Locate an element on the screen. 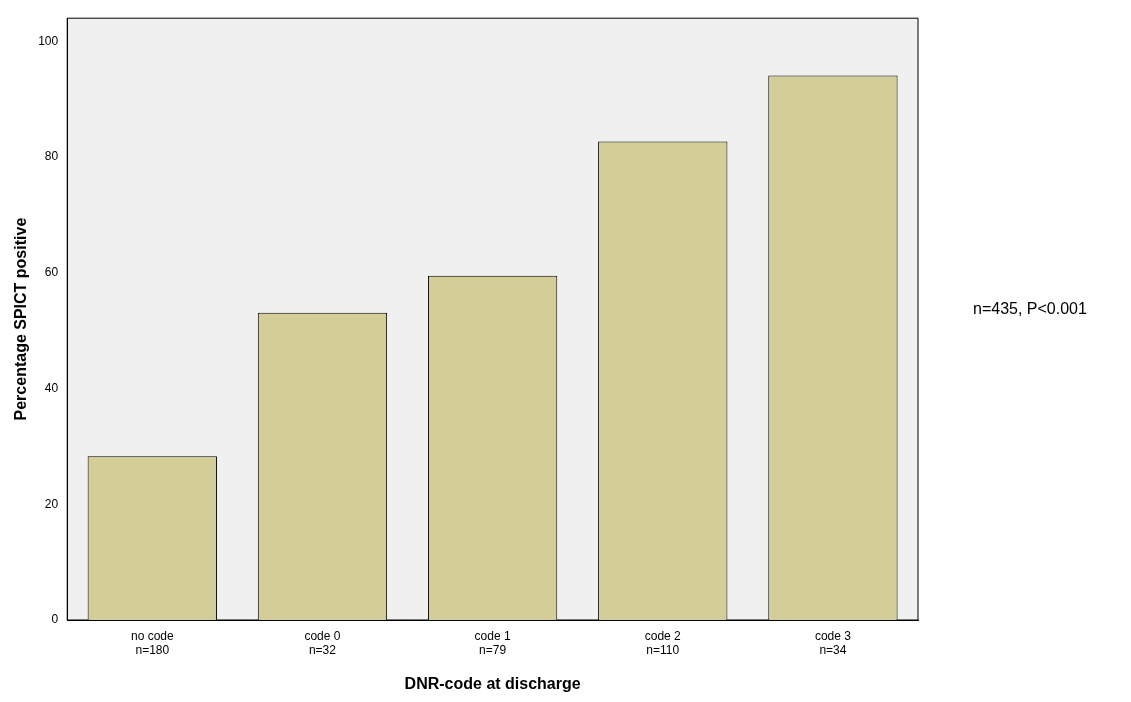  y-tick-label: 80 is located at coordinates (51, 156).